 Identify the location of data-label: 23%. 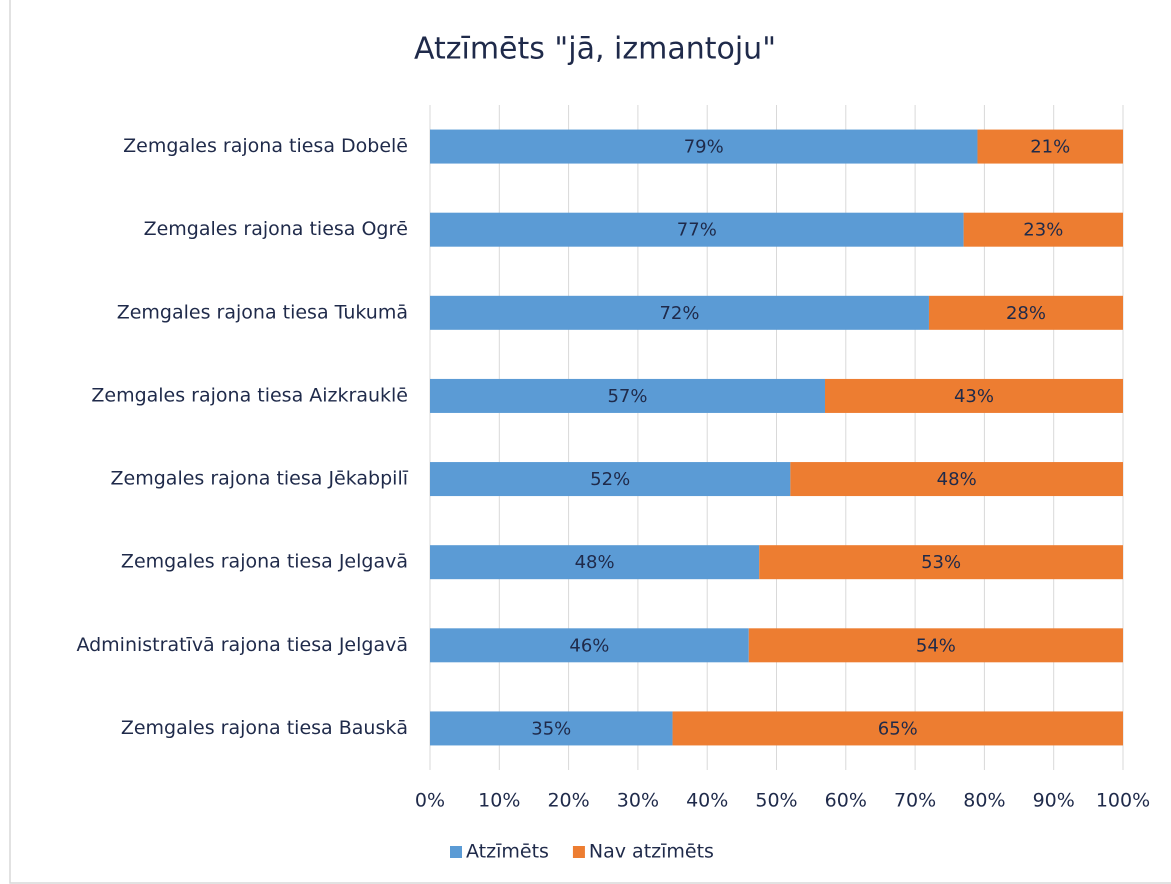
(1043, 230).